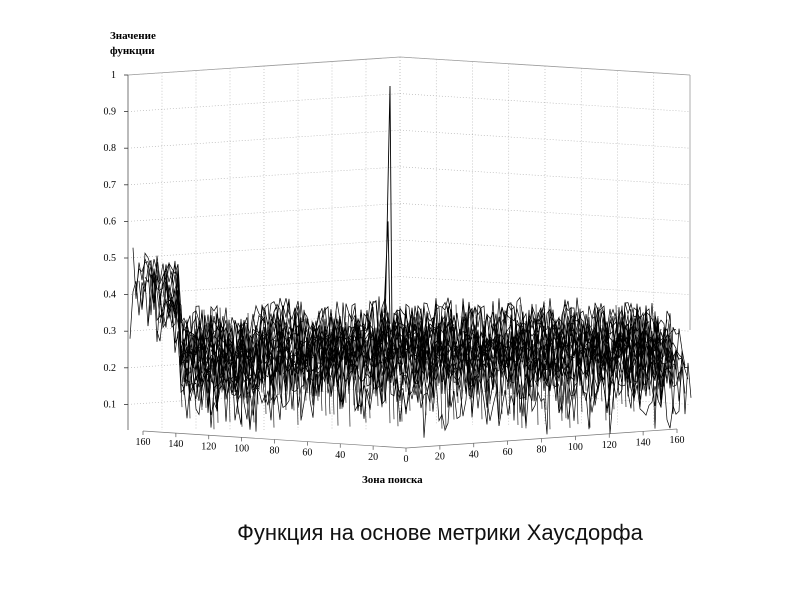  Describe the element at coordinates (110, 112) in the screenshot. I see `z-tick-label: 0.9` at that location.